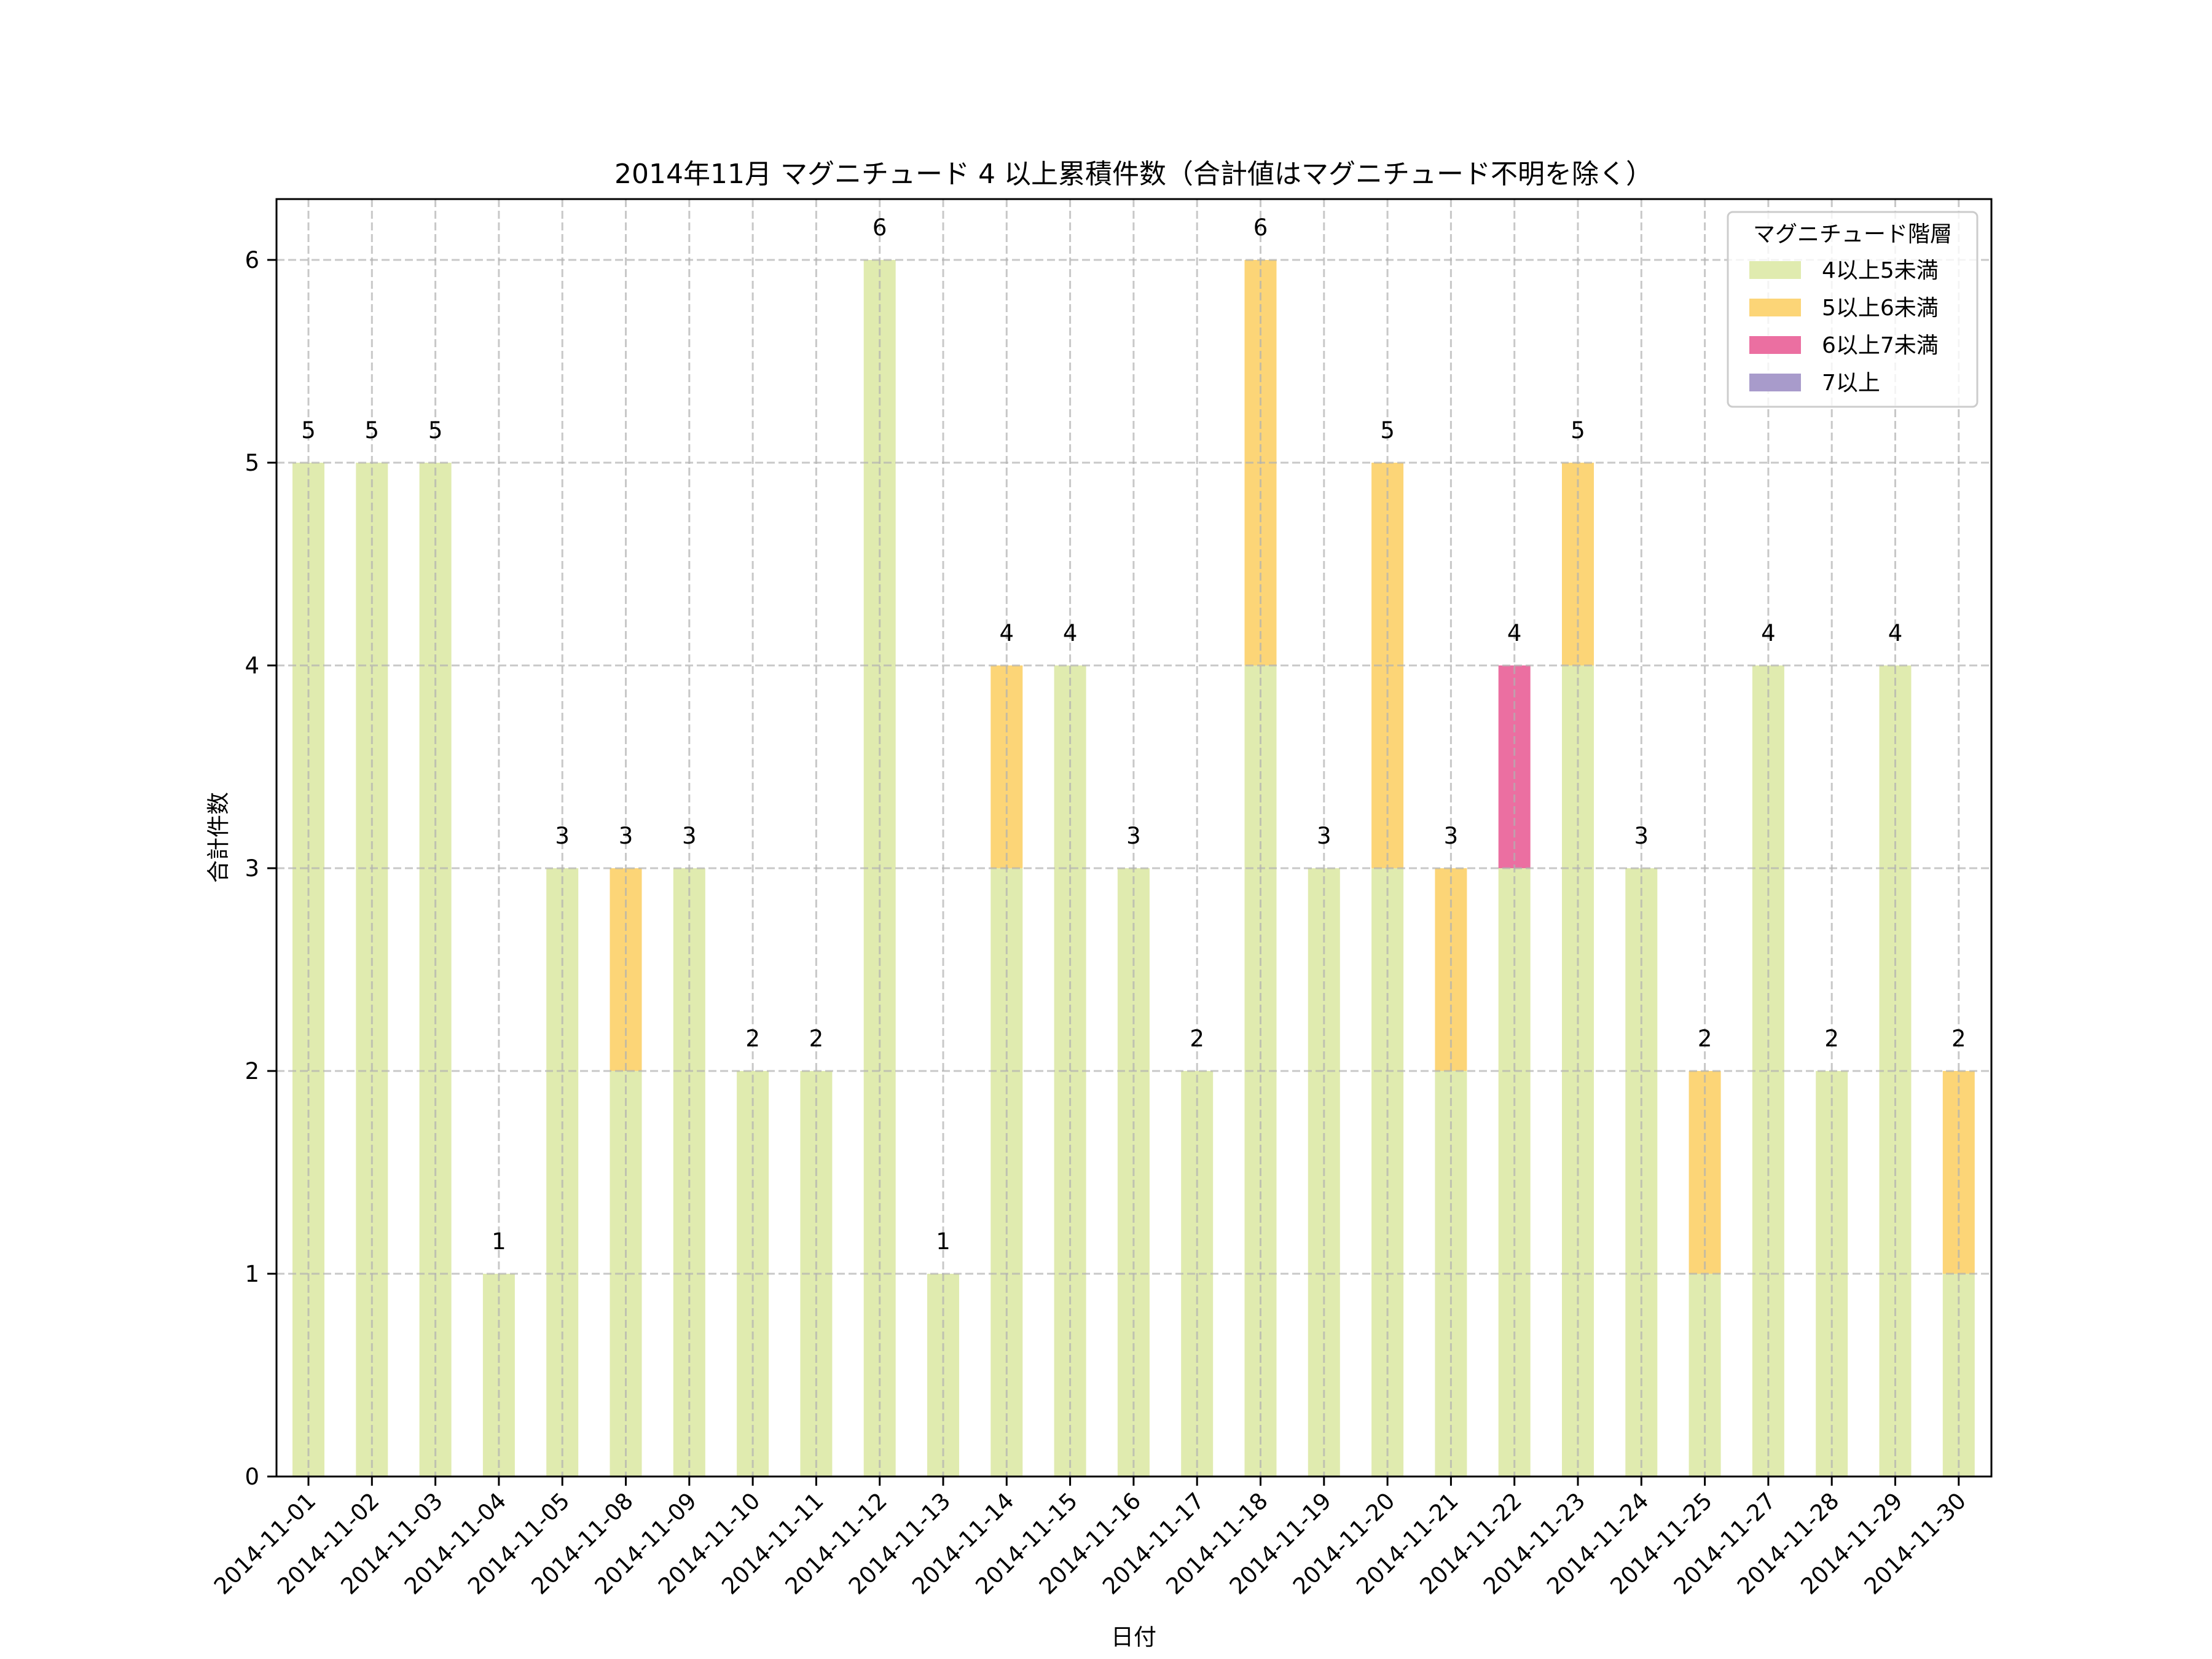 This screenshot has height=1659, width=2212. What do you see at coordinates (252, 868) in the screenshot?
I see `y-tick-label: 3` at bounding box center [252, 868].